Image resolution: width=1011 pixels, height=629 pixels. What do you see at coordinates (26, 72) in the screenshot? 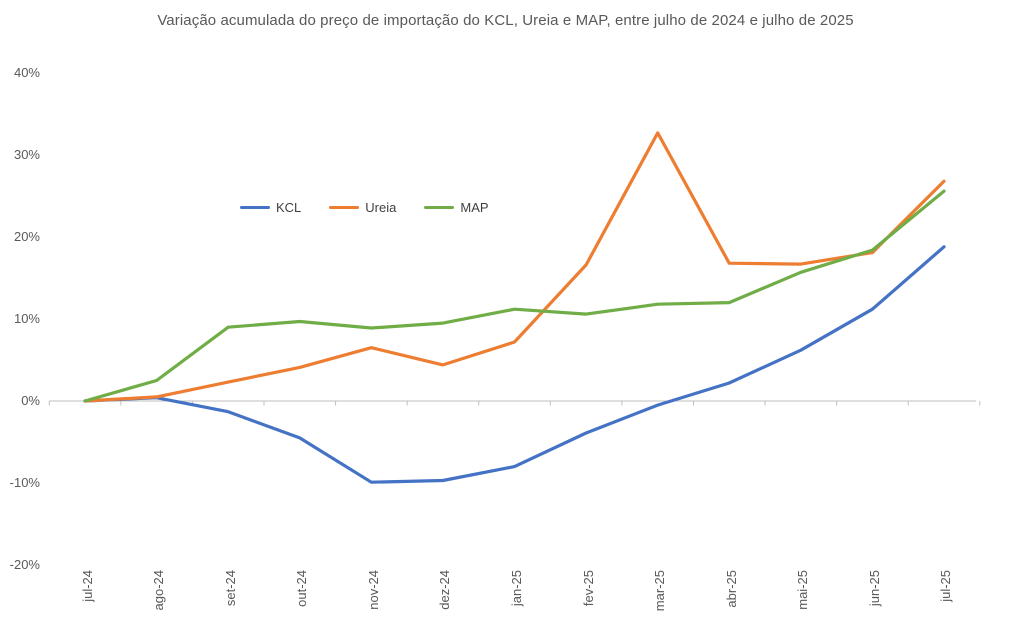
I see `y-tick-label: 40%` at bounding box center [26, 72].